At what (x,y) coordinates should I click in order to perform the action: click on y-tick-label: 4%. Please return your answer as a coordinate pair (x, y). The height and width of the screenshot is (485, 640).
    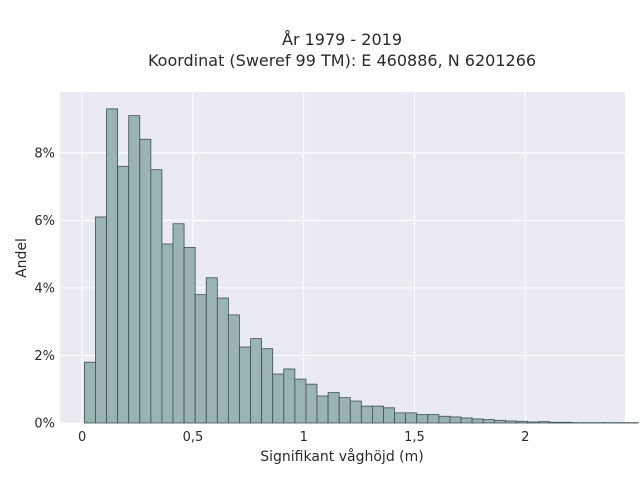
    Looking at the image, I should click on (44, 288).